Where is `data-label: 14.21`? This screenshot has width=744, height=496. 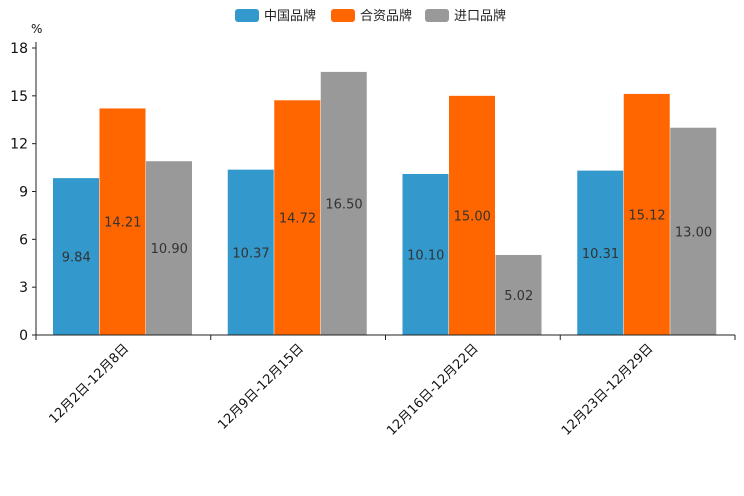 data-label: 14.21 is located at coordinates (122, 223).